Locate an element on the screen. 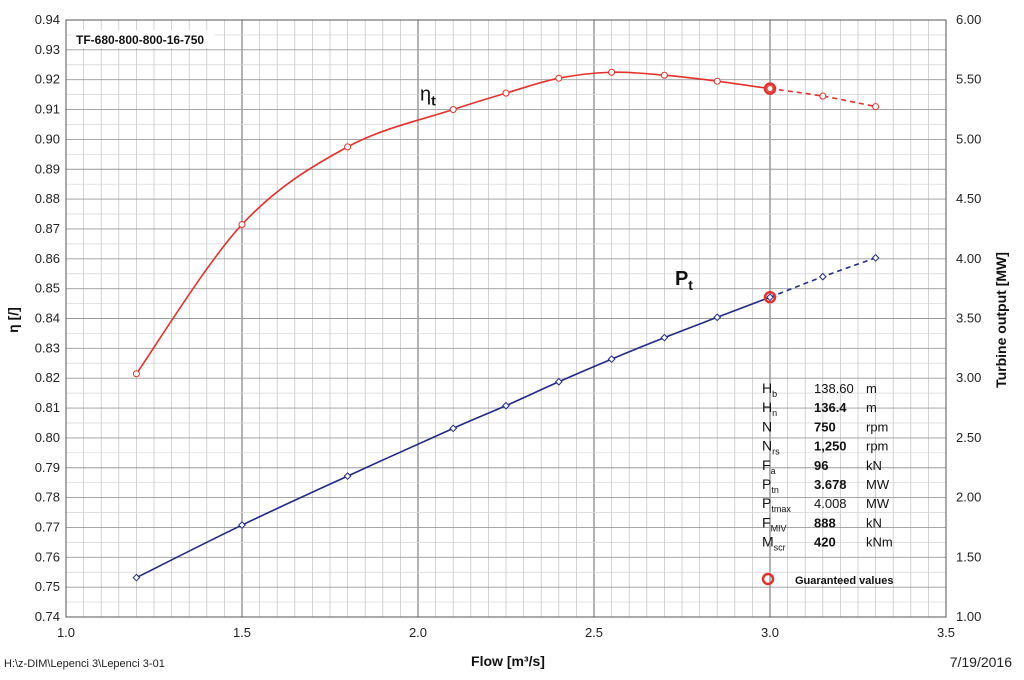 The image size is (1024, 680). x-axis-label: Flow [m³/s] is located at coordinates (508, 661).